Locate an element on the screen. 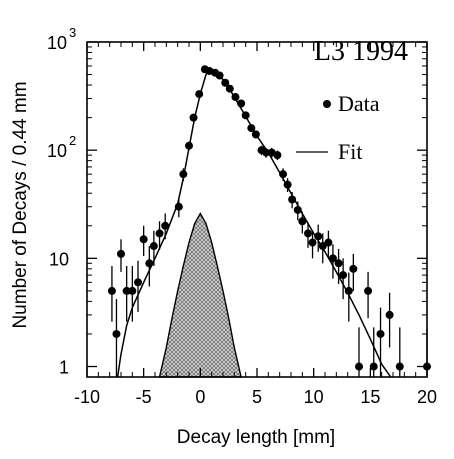 This screenshot has height=459, width=454. x-tick-label: -10 is located at coordinates (87, 397).